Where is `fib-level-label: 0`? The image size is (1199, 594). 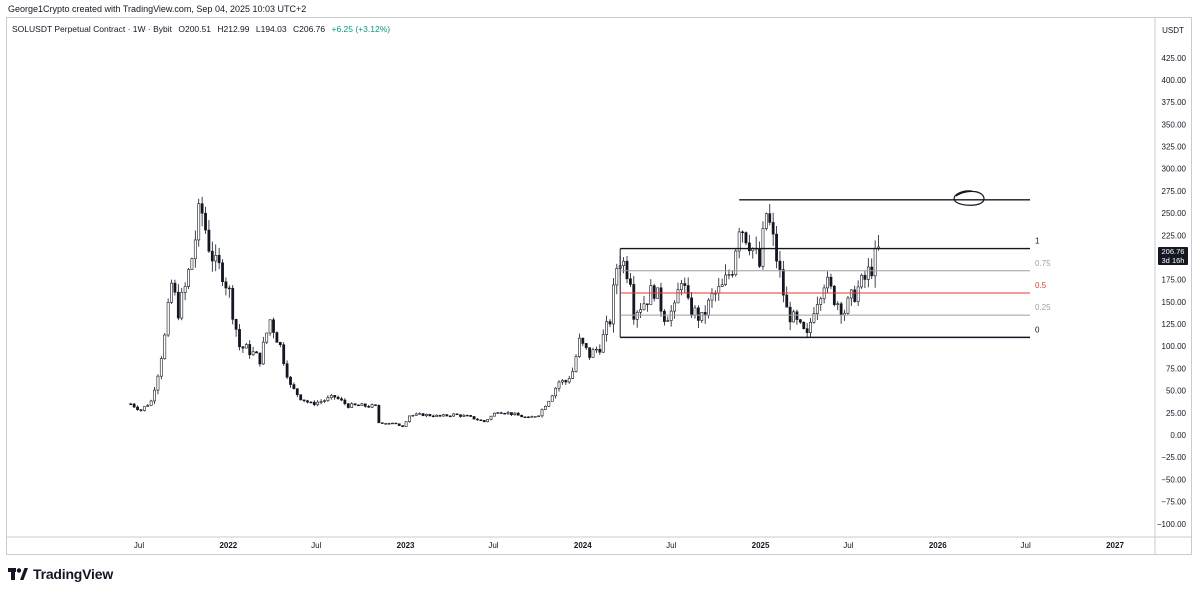 fib-level-label: 0 is located at coordinates (1037, 329).